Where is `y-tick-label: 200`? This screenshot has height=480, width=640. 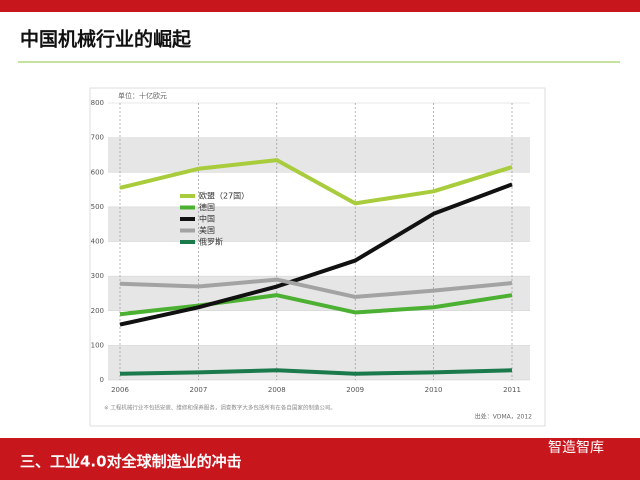 y-tick-label: 200 is located at coordinates (97, 311).